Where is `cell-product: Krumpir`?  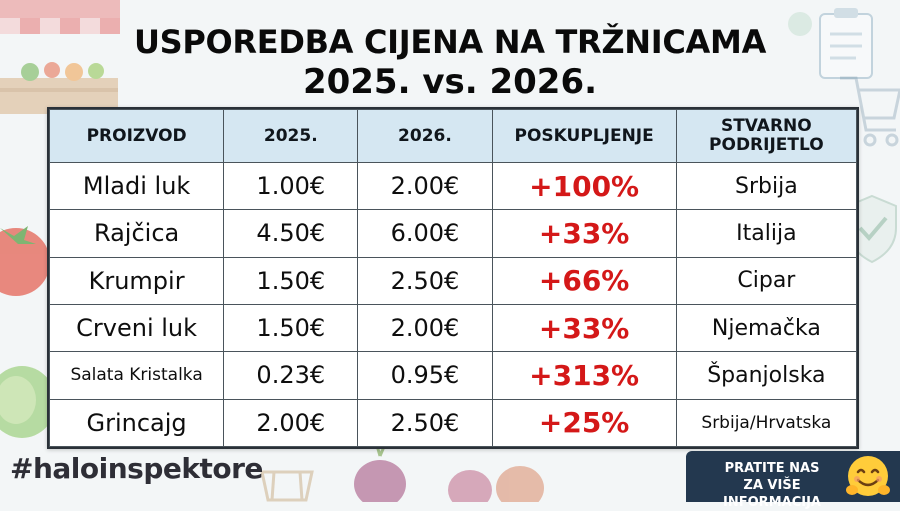 cell-product: Krumpir is located at coordinates (136, 280).